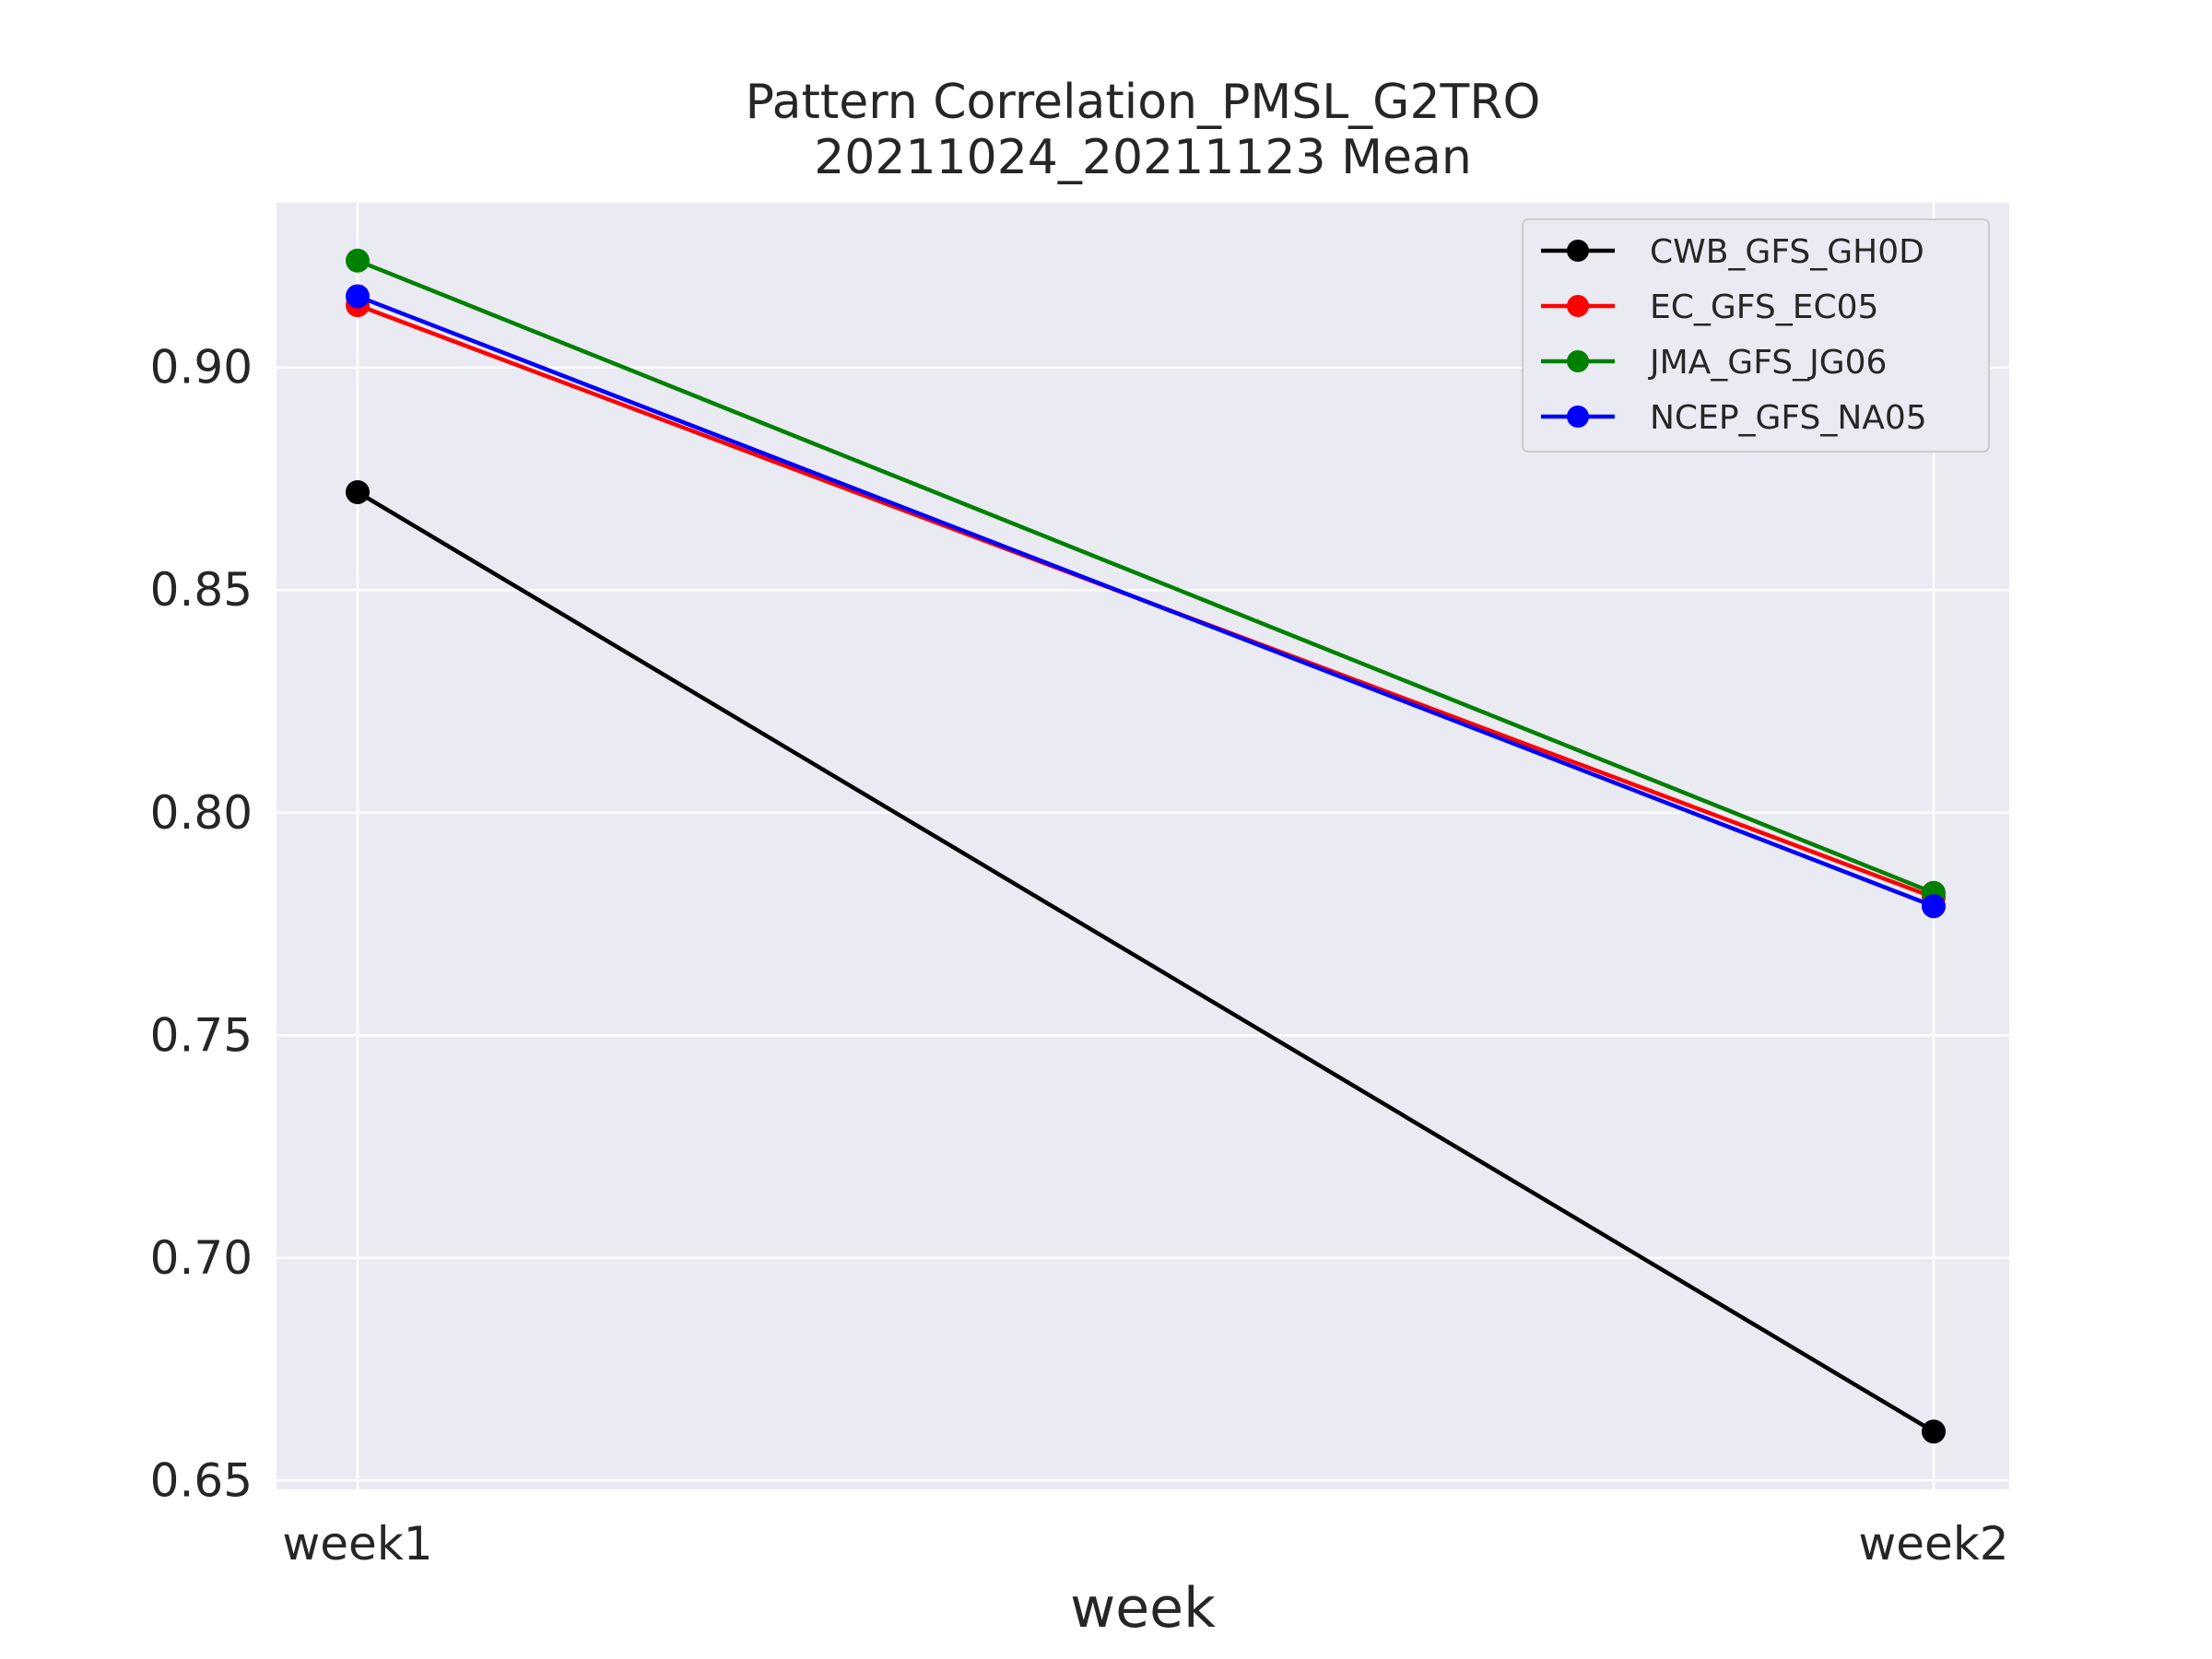 Image resolution: width=2212 pixels, height=1659 pixels. What do you see at coordinates (1933, 1544) in the screenshot?
I see `x-tick-label: week2` at bounding box center [1933, 1544].